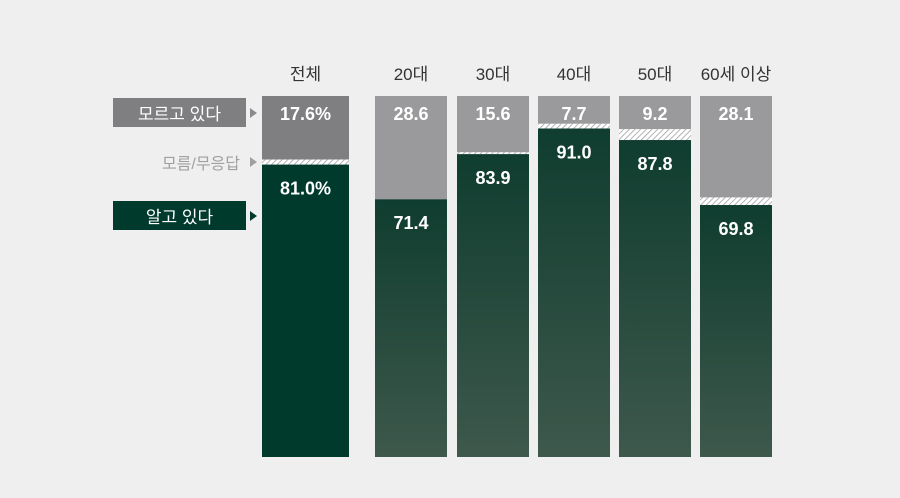 Image resolution: width=900 pixels, height=498 pixels. I want to click on legend-know-arrow-icon, so click(253, 216).